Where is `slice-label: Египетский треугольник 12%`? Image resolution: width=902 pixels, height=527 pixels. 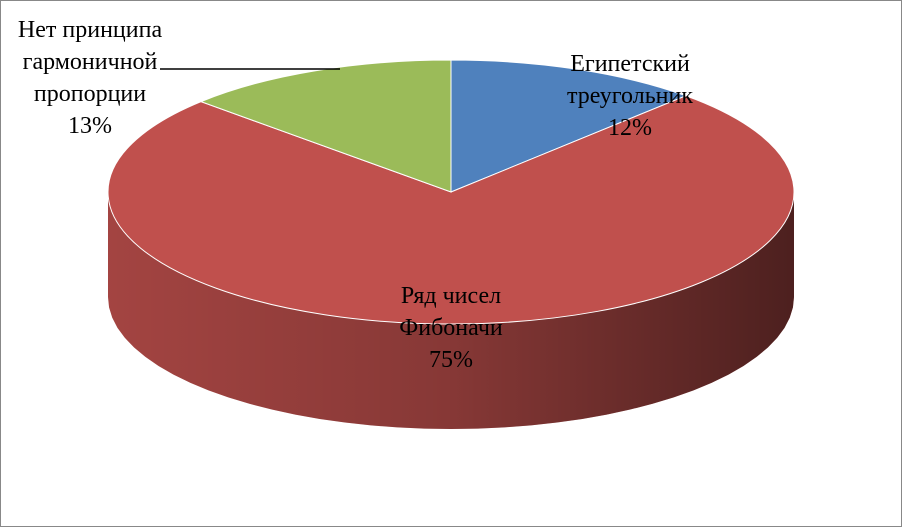
slice-label: Египетский треугольник 12% is located at coordinates (630, 96).